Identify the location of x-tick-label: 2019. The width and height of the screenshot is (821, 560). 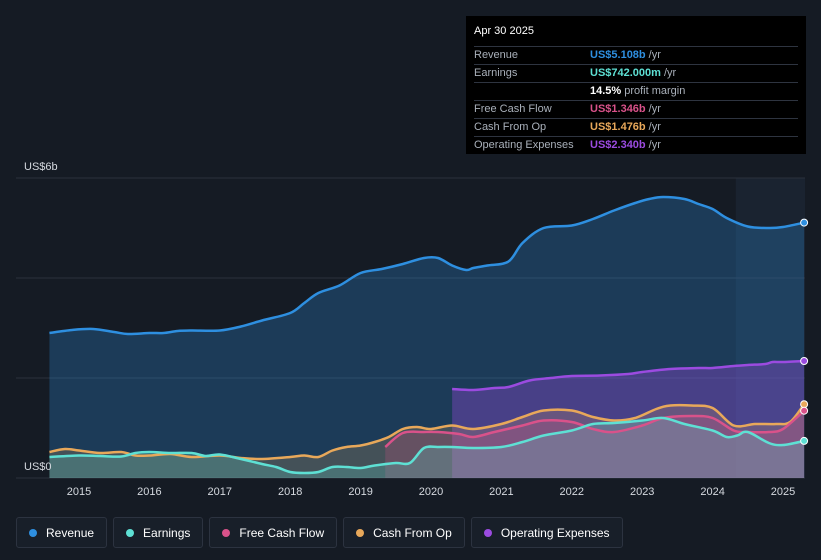
(360, 492).